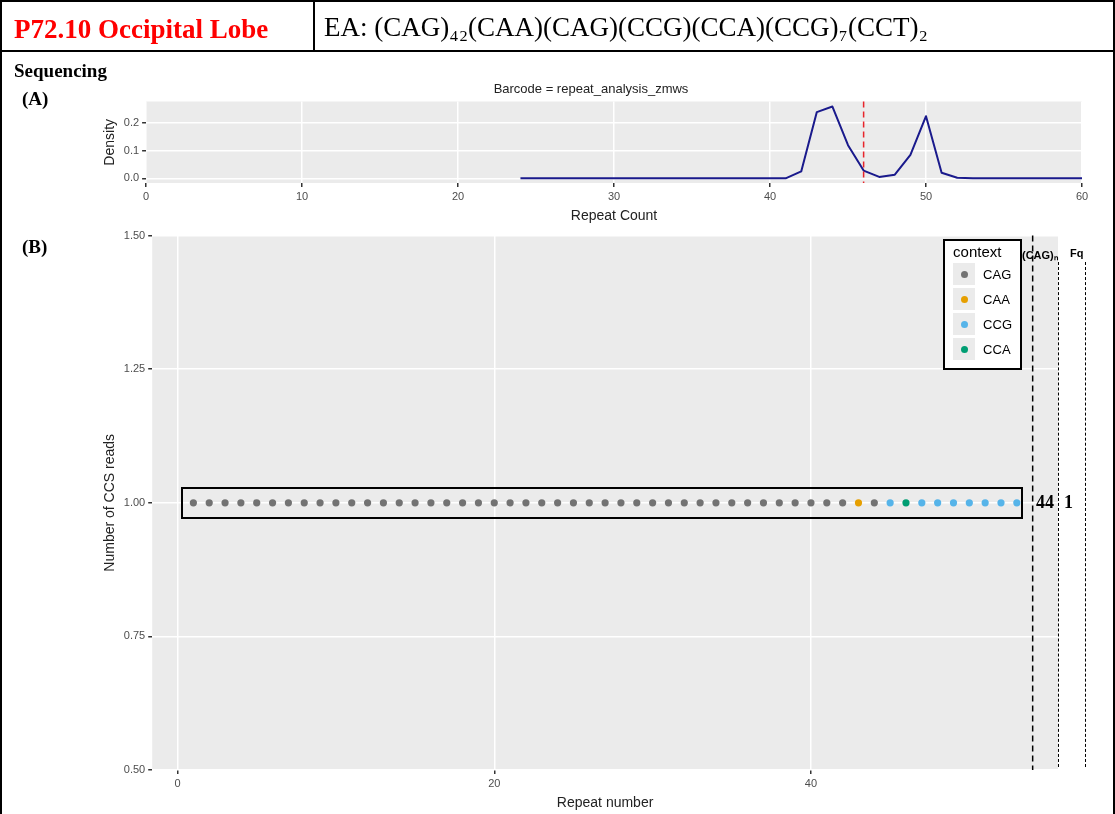  What do you see at coordinates (134, 769) in the screenshot?
I see `y-tick-label: 0.50` at bounding box center [134, 769].